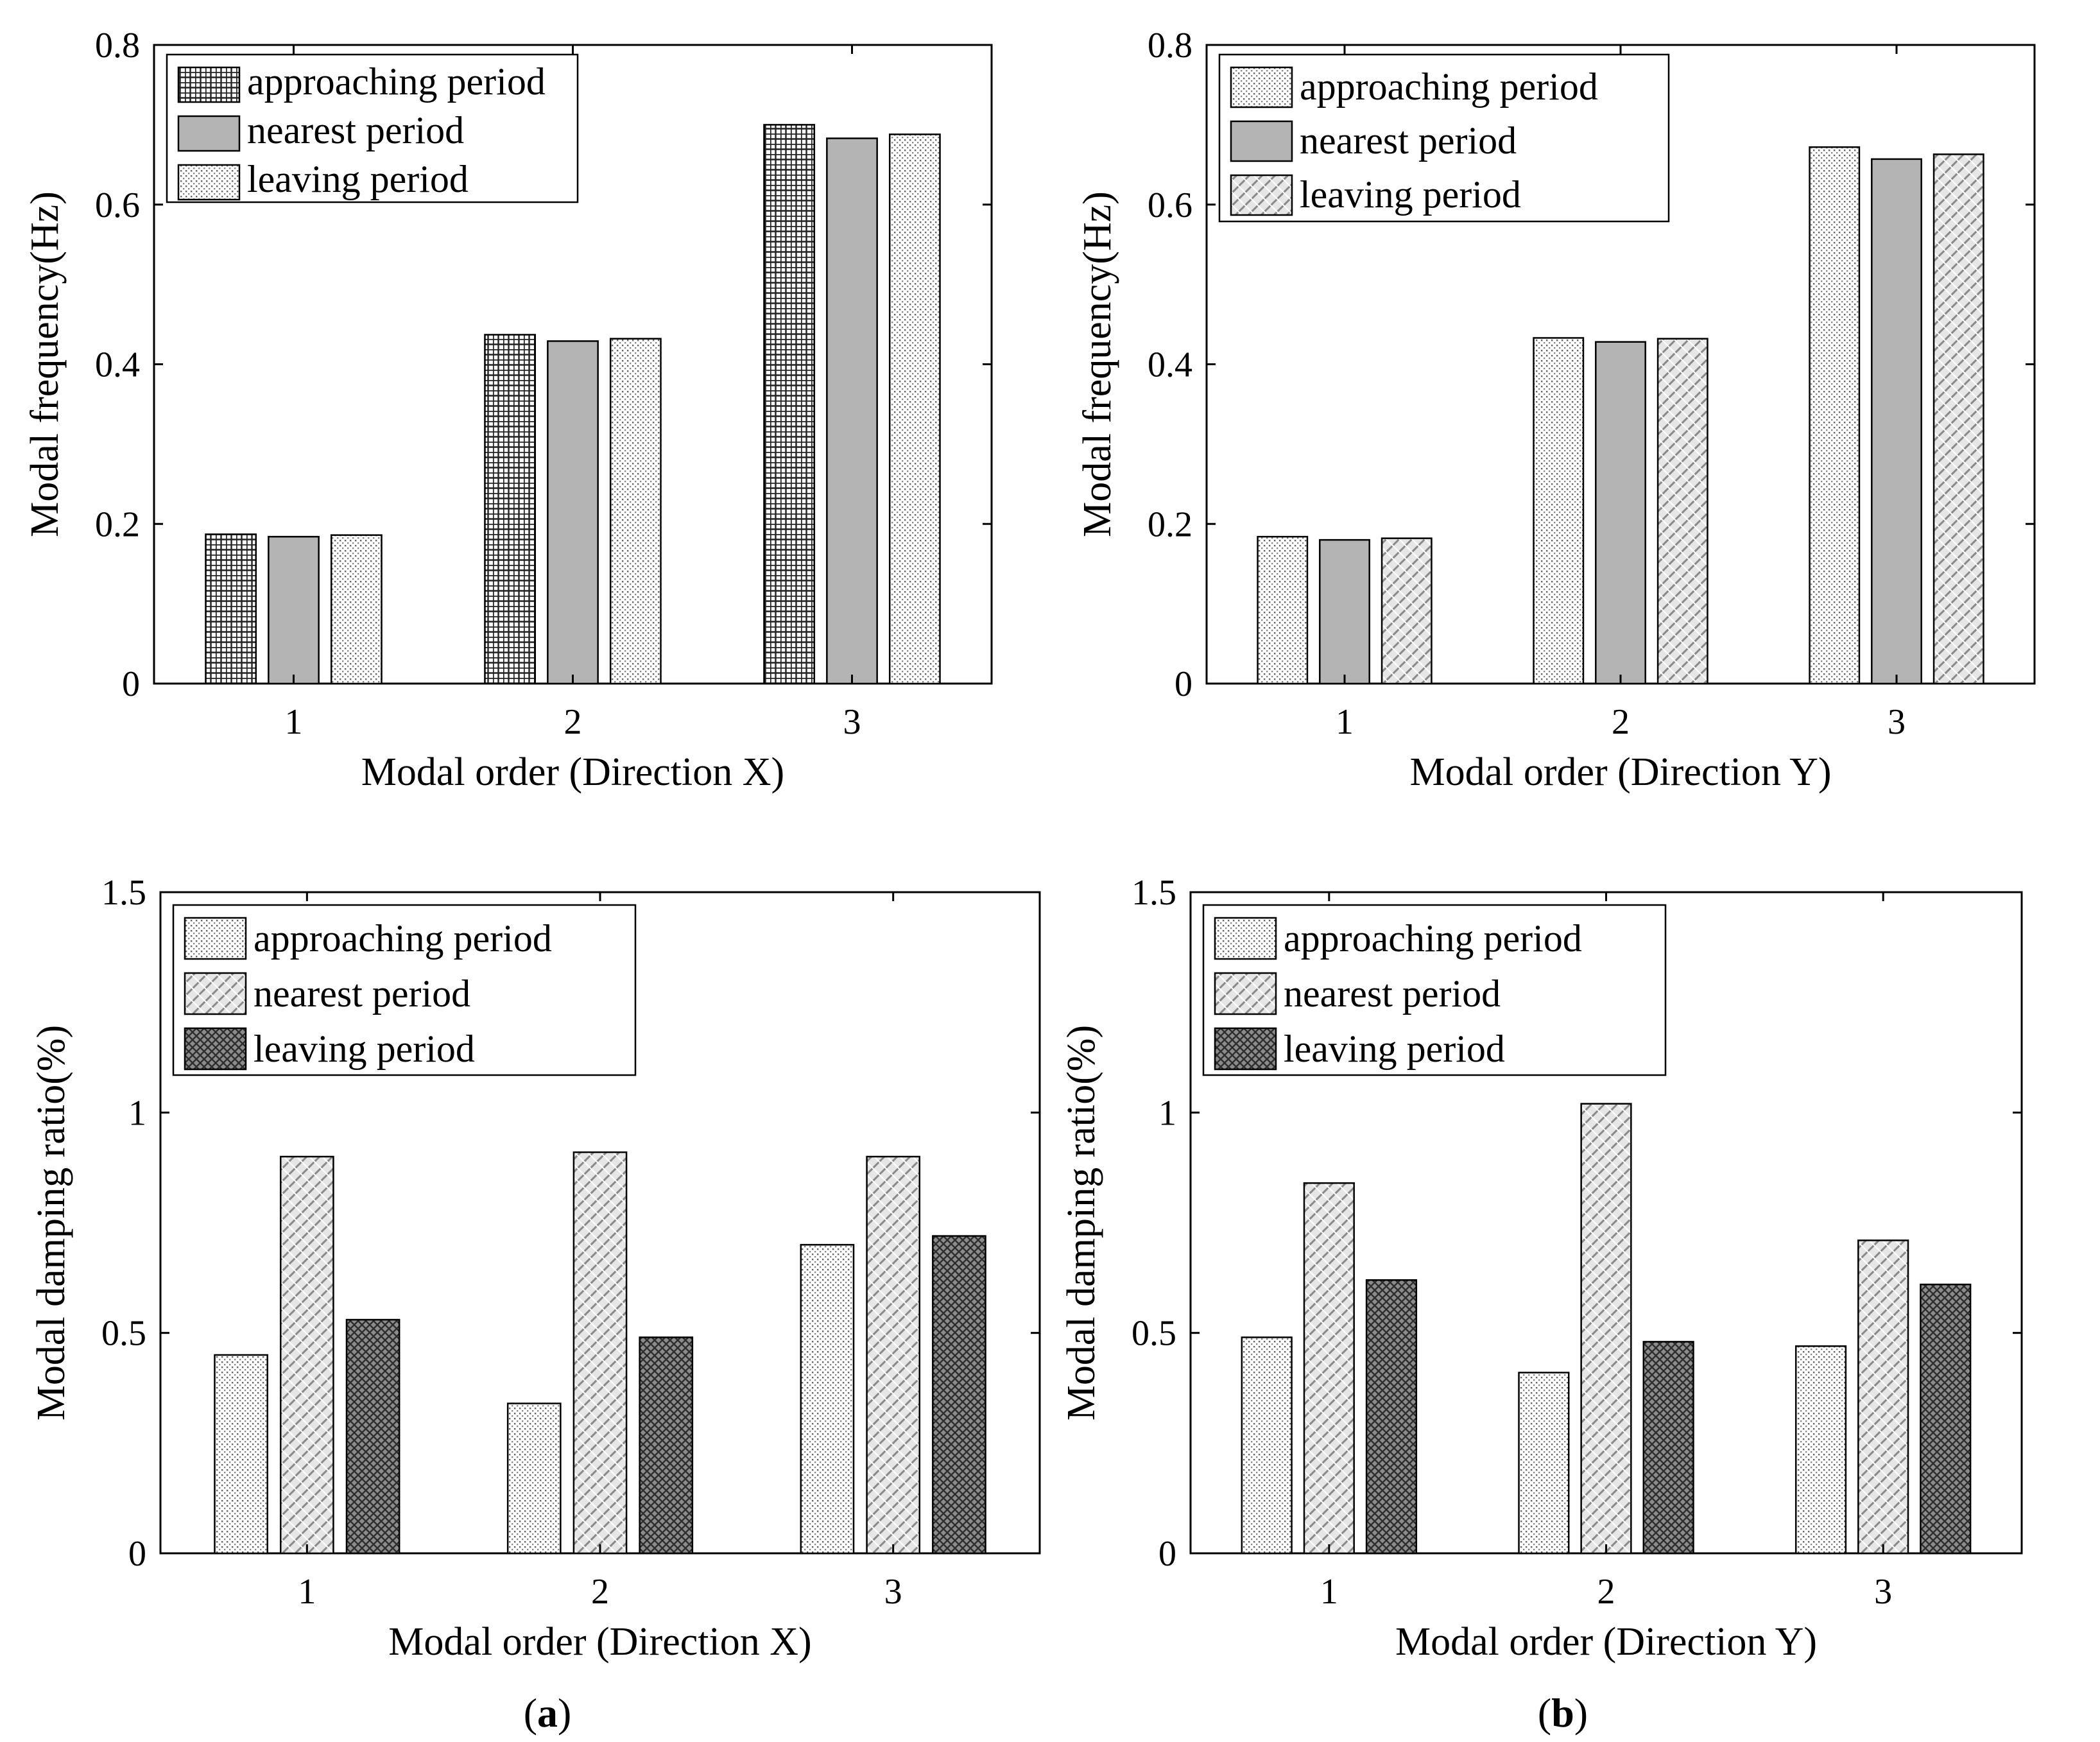 The height and width of the screenshot is (1742, 2100). What do you see at coordinates (1581, 1713) in the screenshot?
I see `panel-label-b-close: )` at bounding box center [1581, 1713].